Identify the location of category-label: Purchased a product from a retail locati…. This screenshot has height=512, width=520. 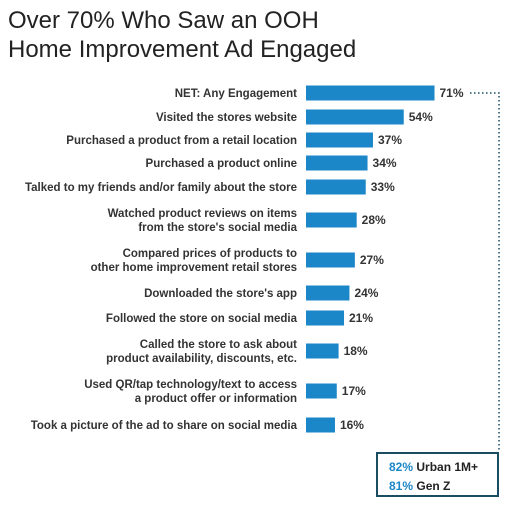
(181, 141).